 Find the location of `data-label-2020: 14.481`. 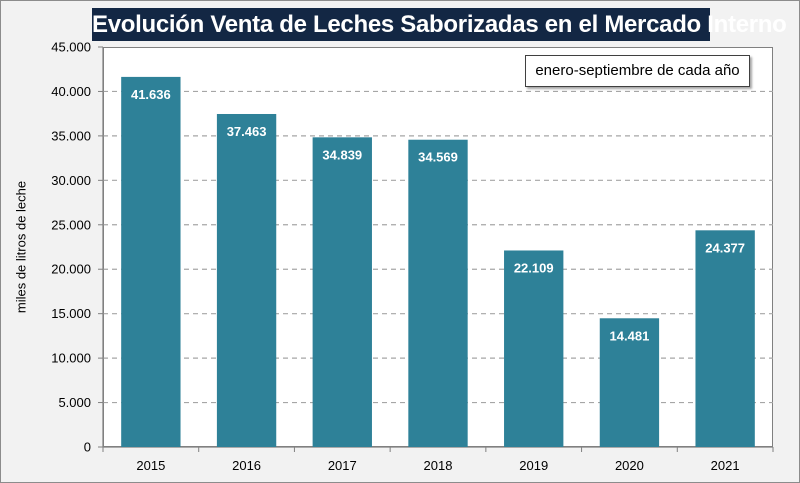

data-label-2020: 14.481 is located at coordinates (630, 335).